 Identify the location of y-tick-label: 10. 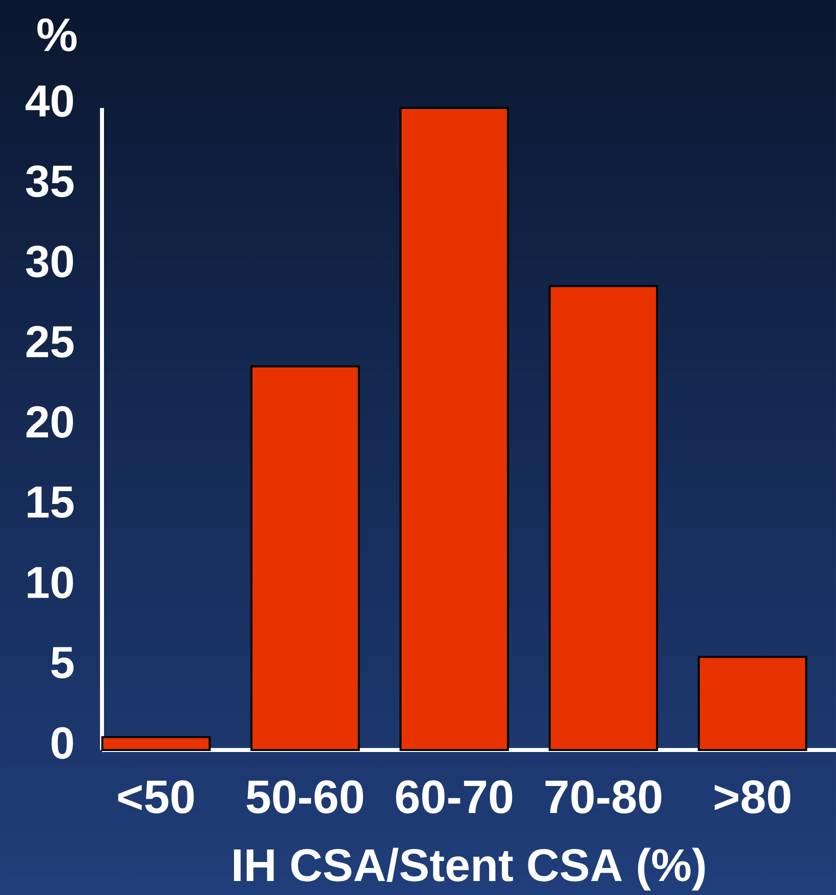
(50, 582).